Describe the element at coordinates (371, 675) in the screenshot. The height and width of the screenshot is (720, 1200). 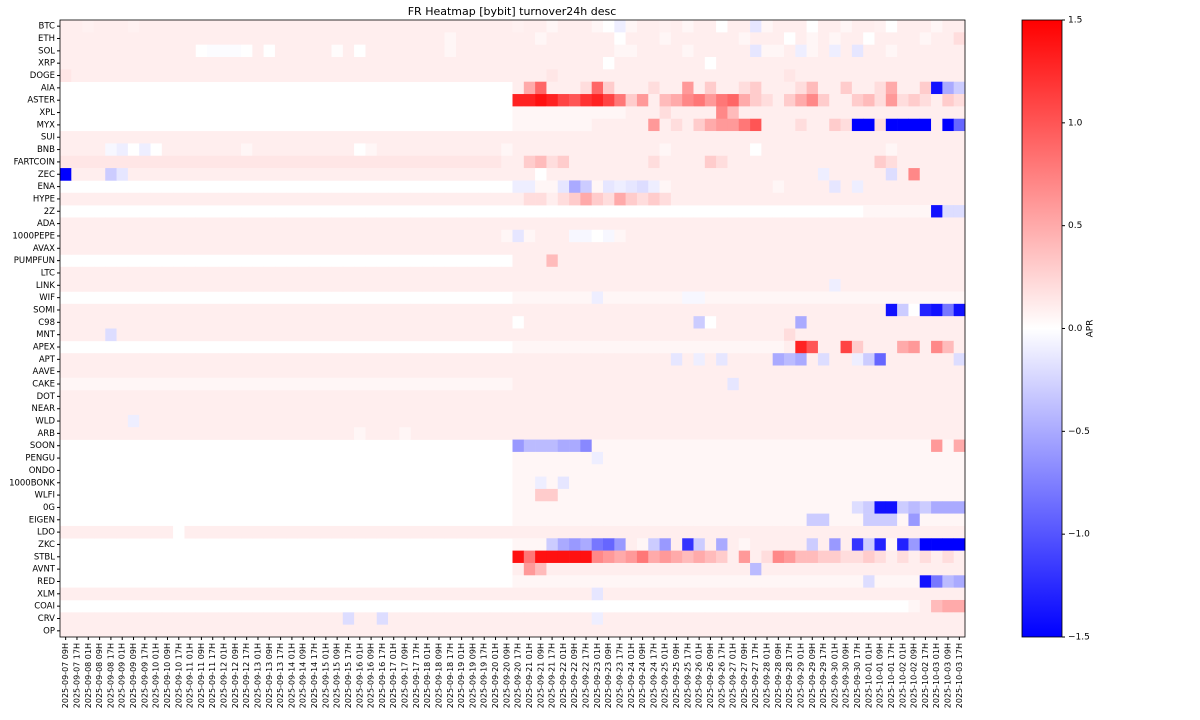
I see `x-tick-label: 2025-09-16 09H` at that location.